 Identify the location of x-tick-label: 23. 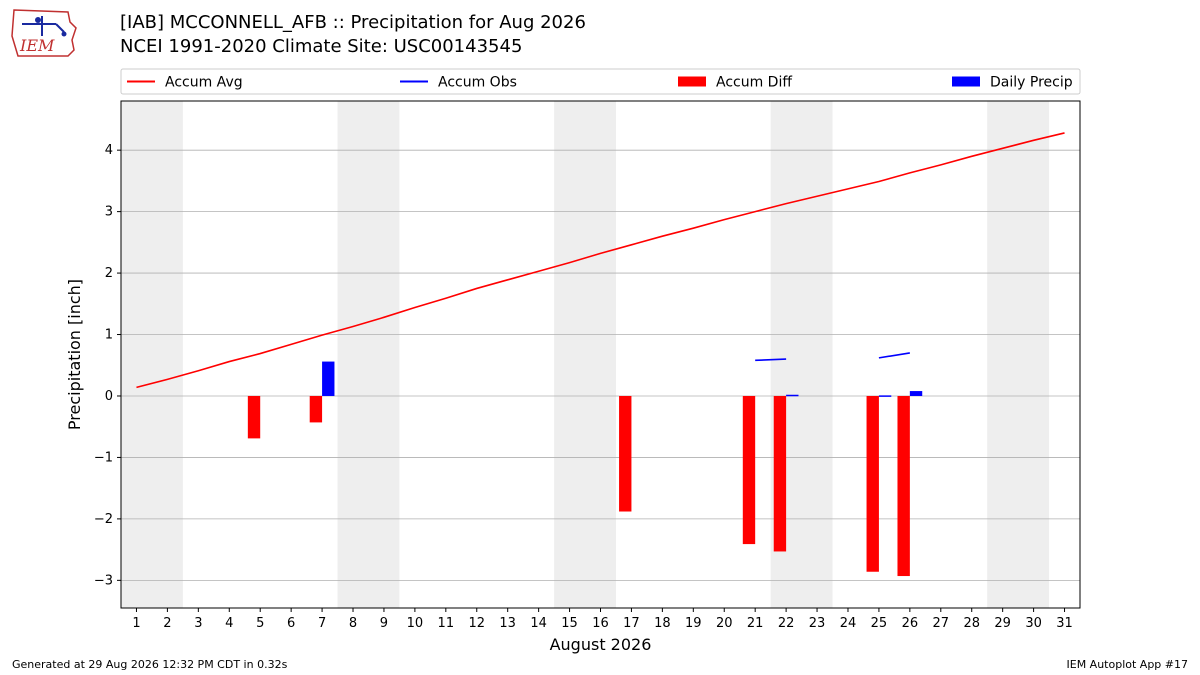
(817, 623).